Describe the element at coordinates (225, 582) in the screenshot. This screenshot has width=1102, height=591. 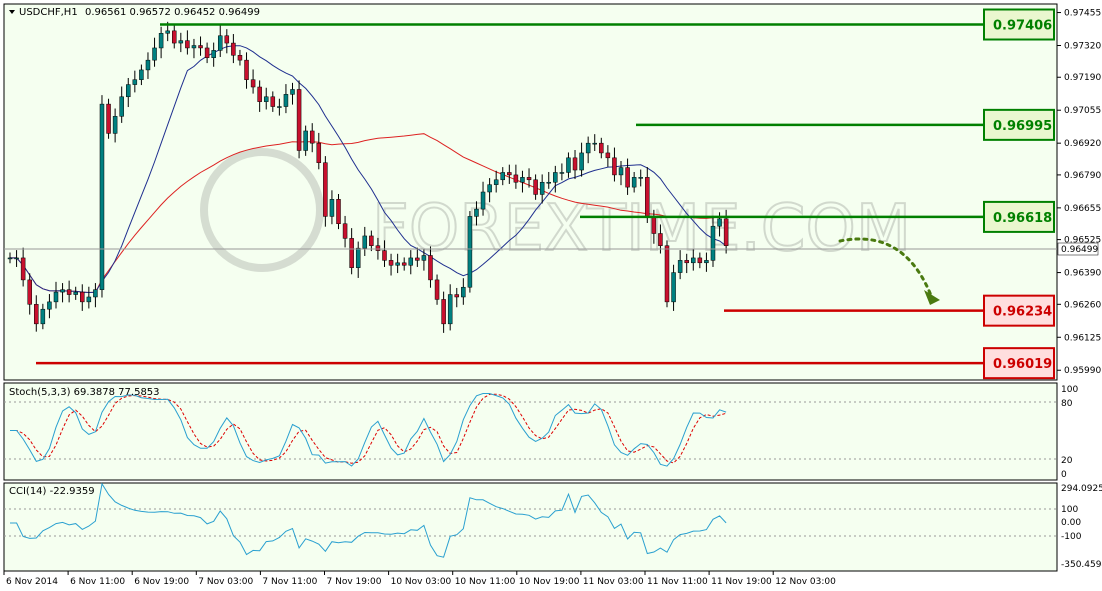
I see `time-axis-label: 7 Nov 03:00` at that location.